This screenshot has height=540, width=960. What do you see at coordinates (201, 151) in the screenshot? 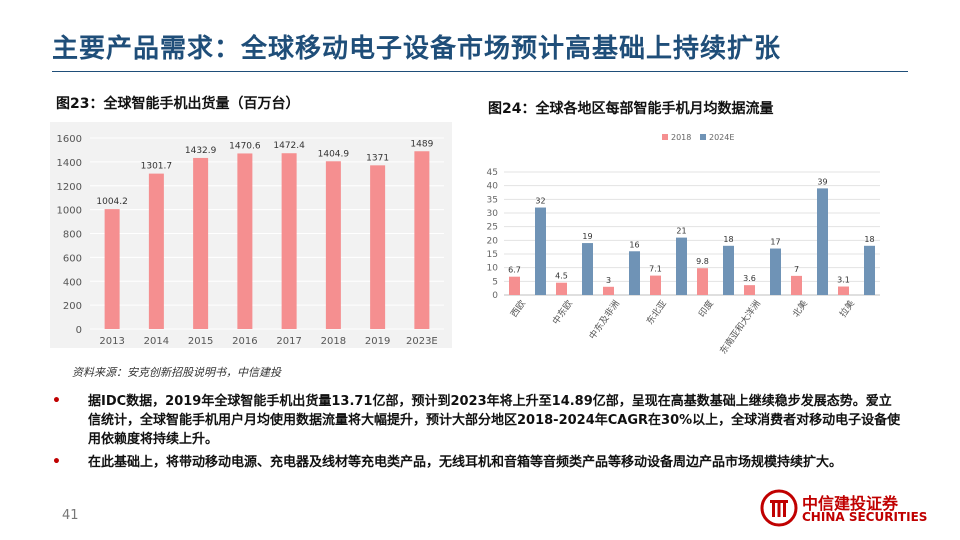
I see `data-label: 1432.9` at bounding box center [201, 151].